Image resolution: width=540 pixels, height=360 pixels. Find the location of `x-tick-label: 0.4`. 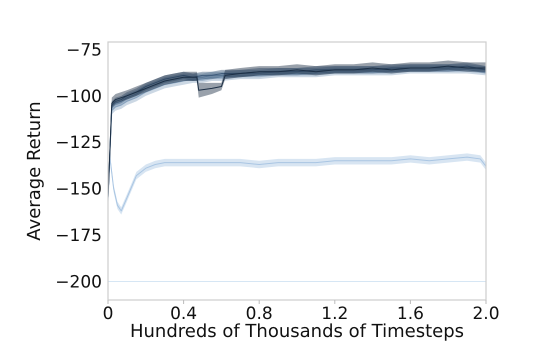

x-tick-label: 0.4 is located at coordinates (184, 314).